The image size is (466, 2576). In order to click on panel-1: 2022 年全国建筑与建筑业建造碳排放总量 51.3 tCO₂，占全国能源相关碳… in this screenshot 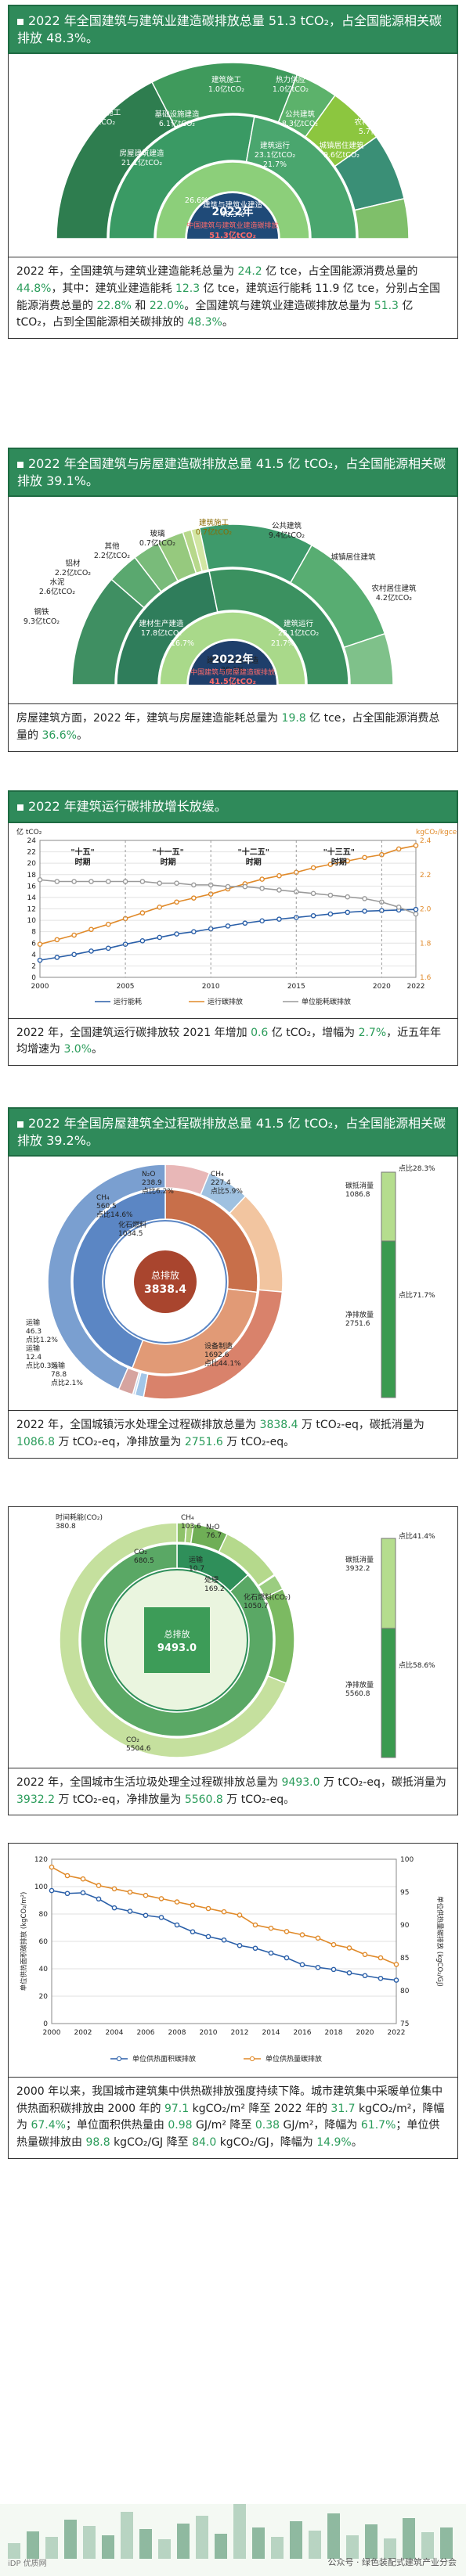, I will do `click(233, 172)`.